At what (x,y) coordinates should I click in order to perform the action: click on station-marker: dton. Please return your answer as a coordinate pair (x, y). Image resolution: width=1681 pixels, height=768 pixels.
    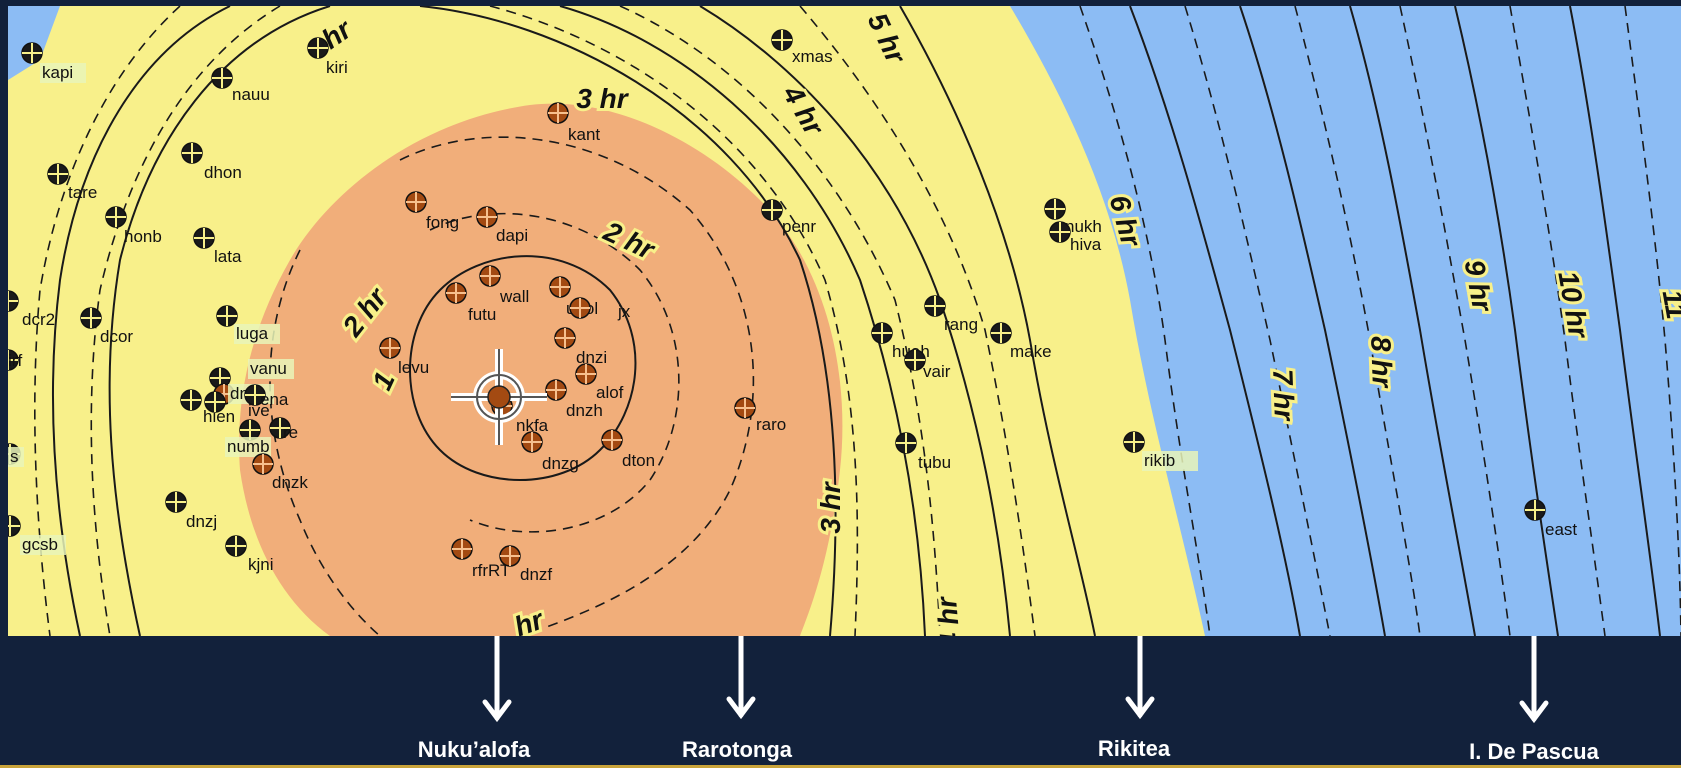
    Looking at the image, I should click on (628, 449).